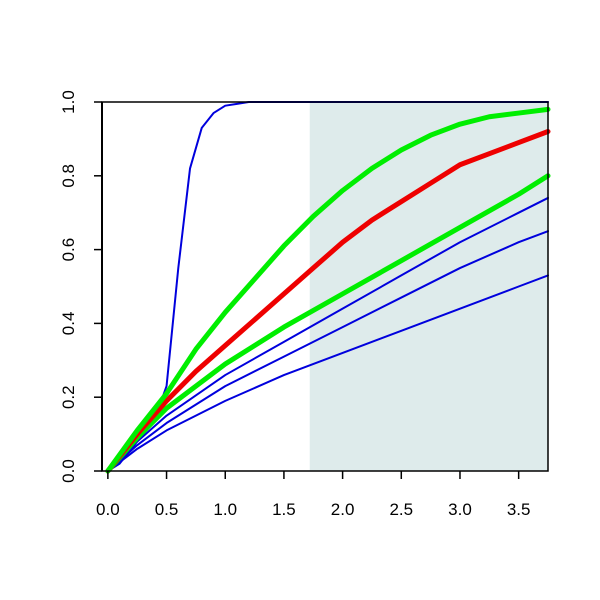 The height and width of the screenshot is (600, 600). I want to click on y-tick-label-1: 0.2, so click(68, 397).